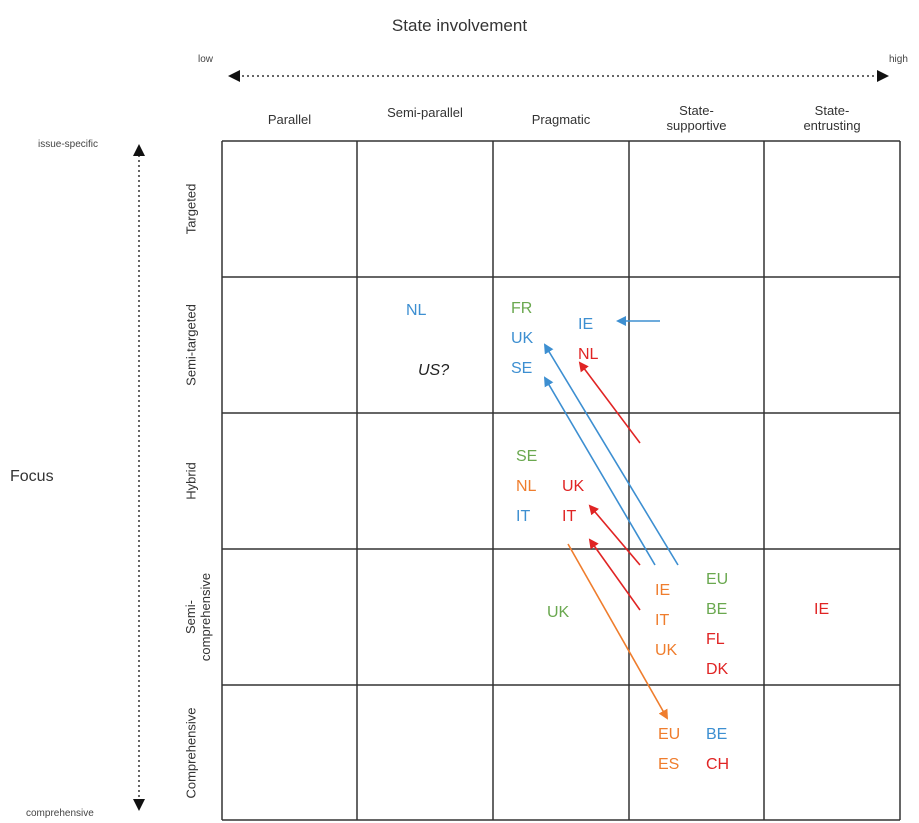  I want to click on y-axis-title: Focus, so click(32, 476).